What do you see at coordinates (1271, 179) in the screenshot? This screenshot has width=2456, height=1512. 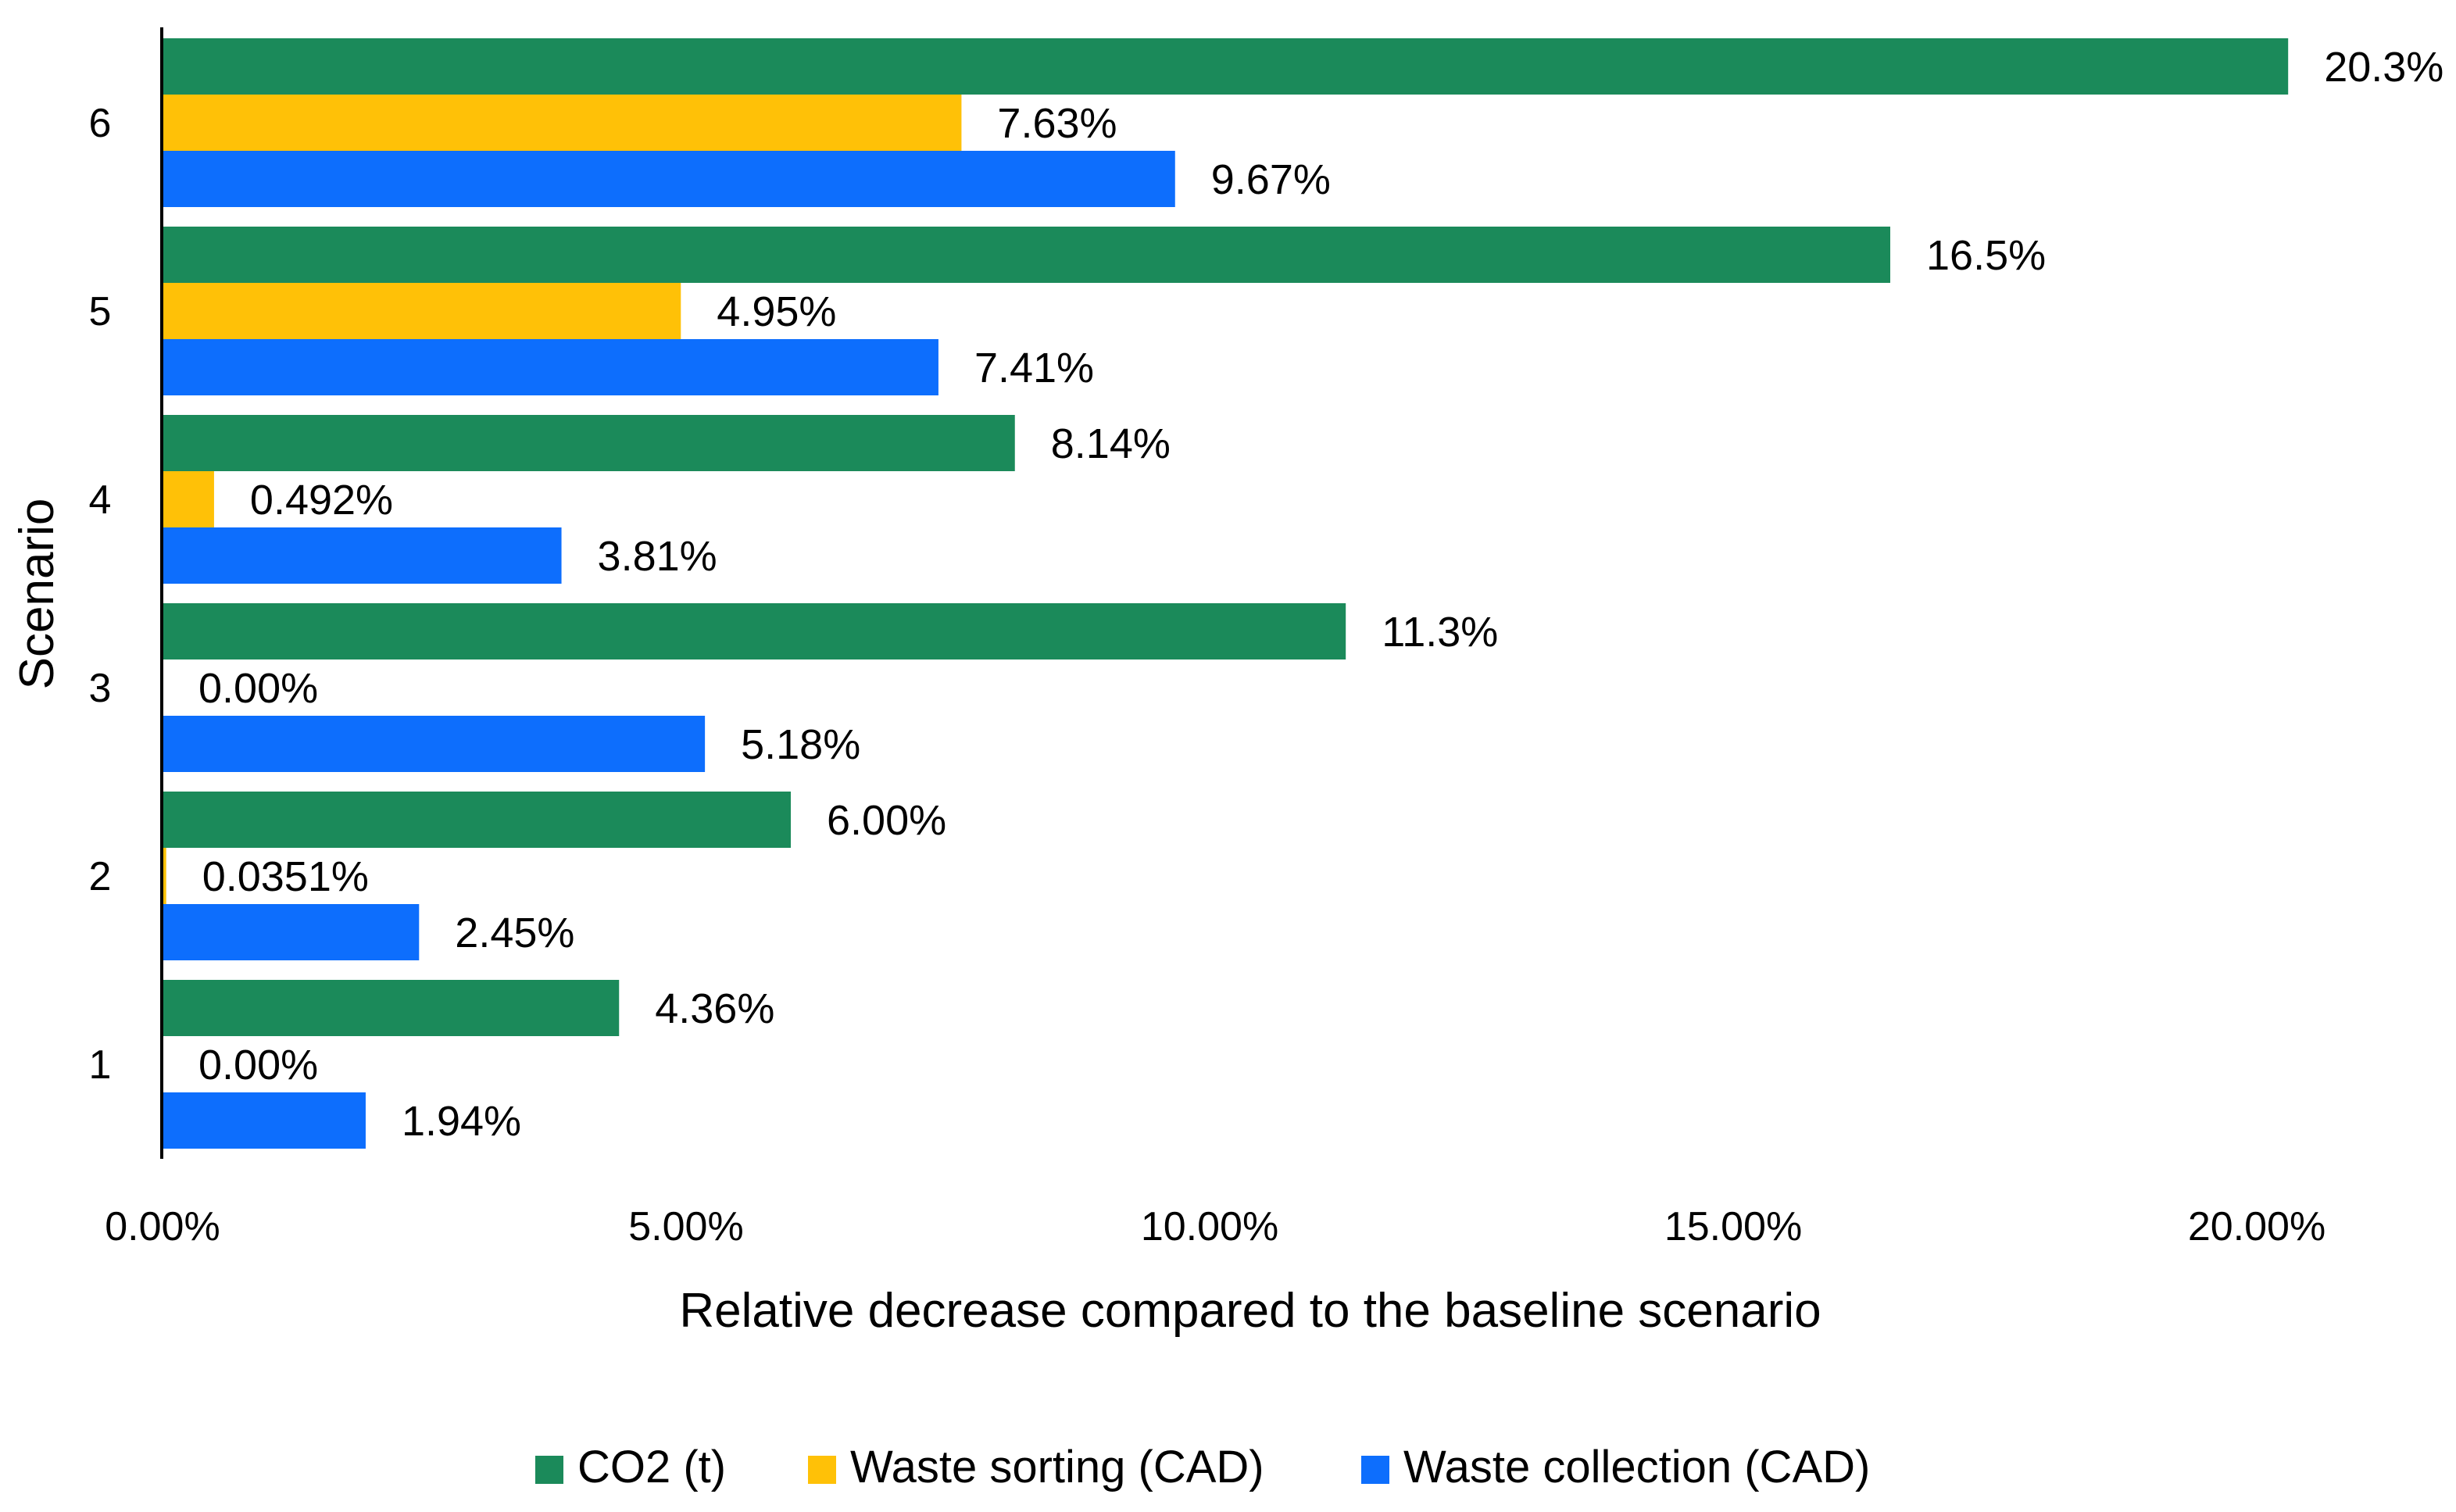 I see `data-label: 9.67%` at bounding box center [1271, 179].